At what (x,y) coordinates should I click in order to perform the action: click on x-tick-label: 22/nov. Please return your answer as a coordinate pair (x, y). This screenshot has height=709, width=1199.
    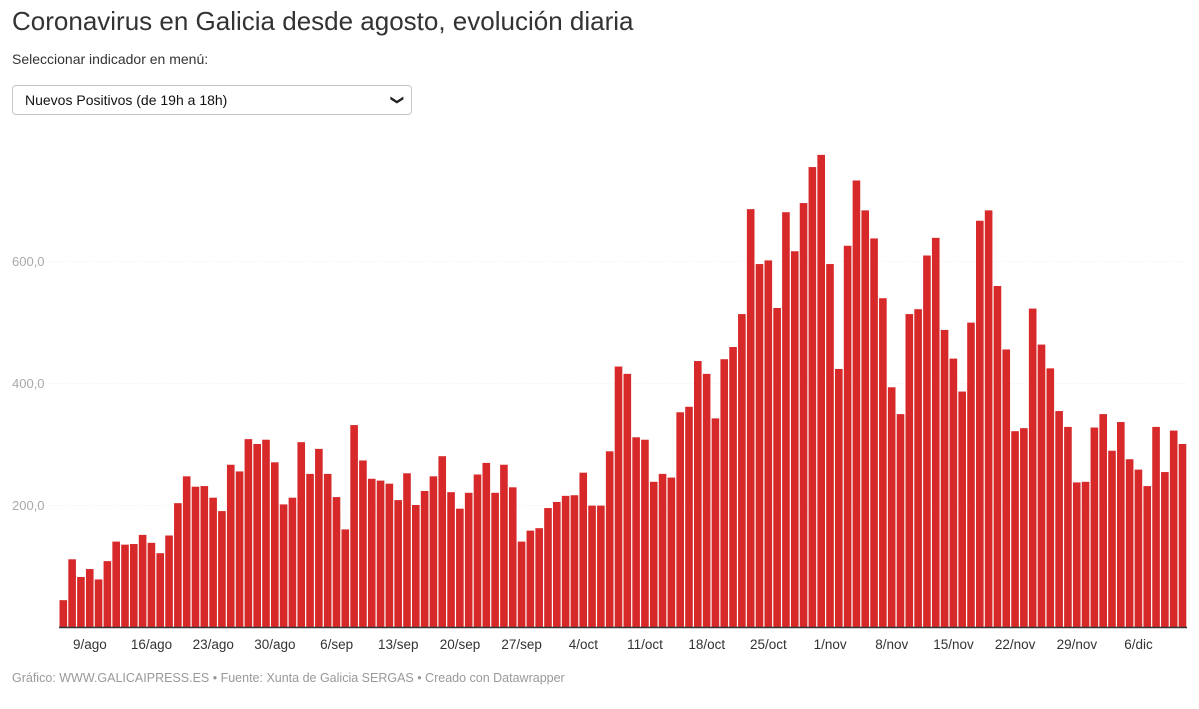
    Looking at the image, I should click on (1015, 644).